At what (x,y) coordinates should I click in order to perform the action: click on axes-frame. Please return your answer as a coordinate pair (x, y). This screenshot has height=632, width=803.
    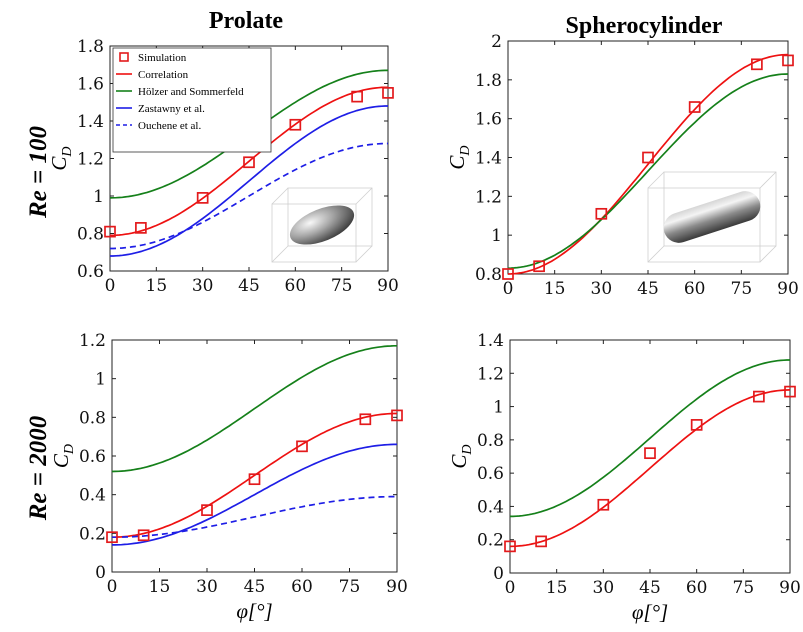
    Looking at the image, I should click on (254, 456).